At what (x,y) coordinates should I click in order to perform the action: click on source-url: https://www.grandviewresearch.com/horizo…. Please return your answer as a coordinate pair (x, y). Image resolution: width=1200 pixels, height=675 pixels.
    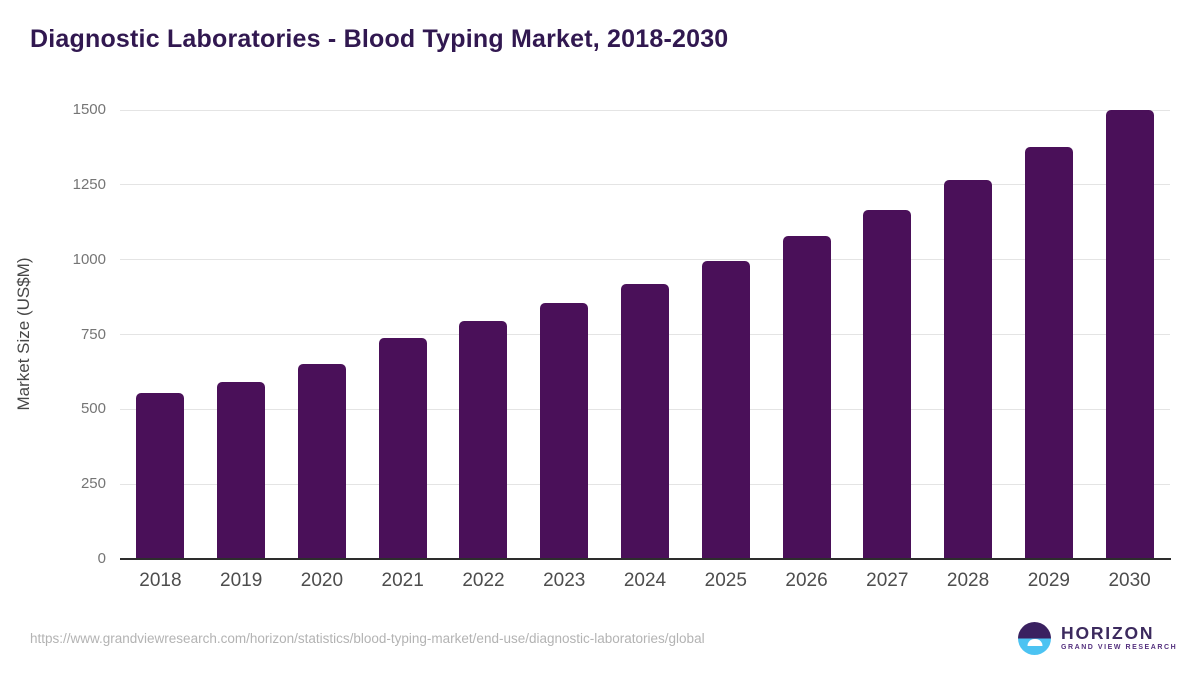
    Looking at the image, I should click on (367, 638).